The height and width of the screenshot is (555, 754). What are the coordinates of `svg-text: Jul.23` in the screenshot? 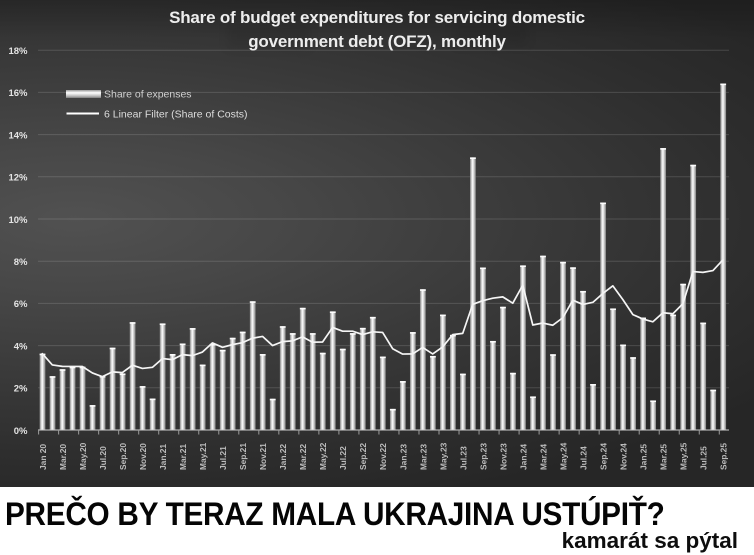 It's located at (463, 458).